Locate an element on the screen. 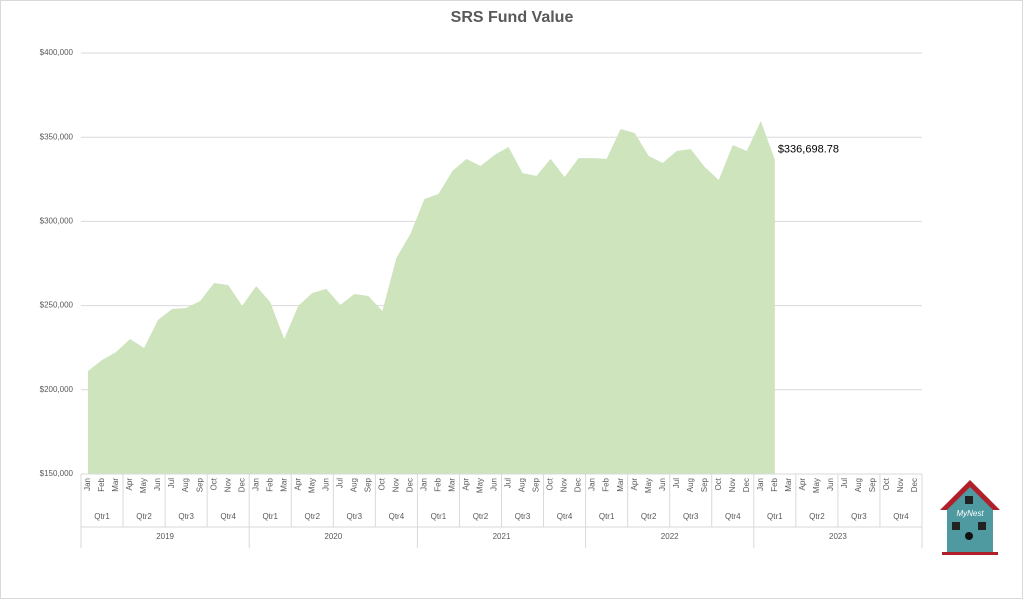 The width and height of the screenshot is (1024, 600). logo-house is located at coordinates (970, 519).